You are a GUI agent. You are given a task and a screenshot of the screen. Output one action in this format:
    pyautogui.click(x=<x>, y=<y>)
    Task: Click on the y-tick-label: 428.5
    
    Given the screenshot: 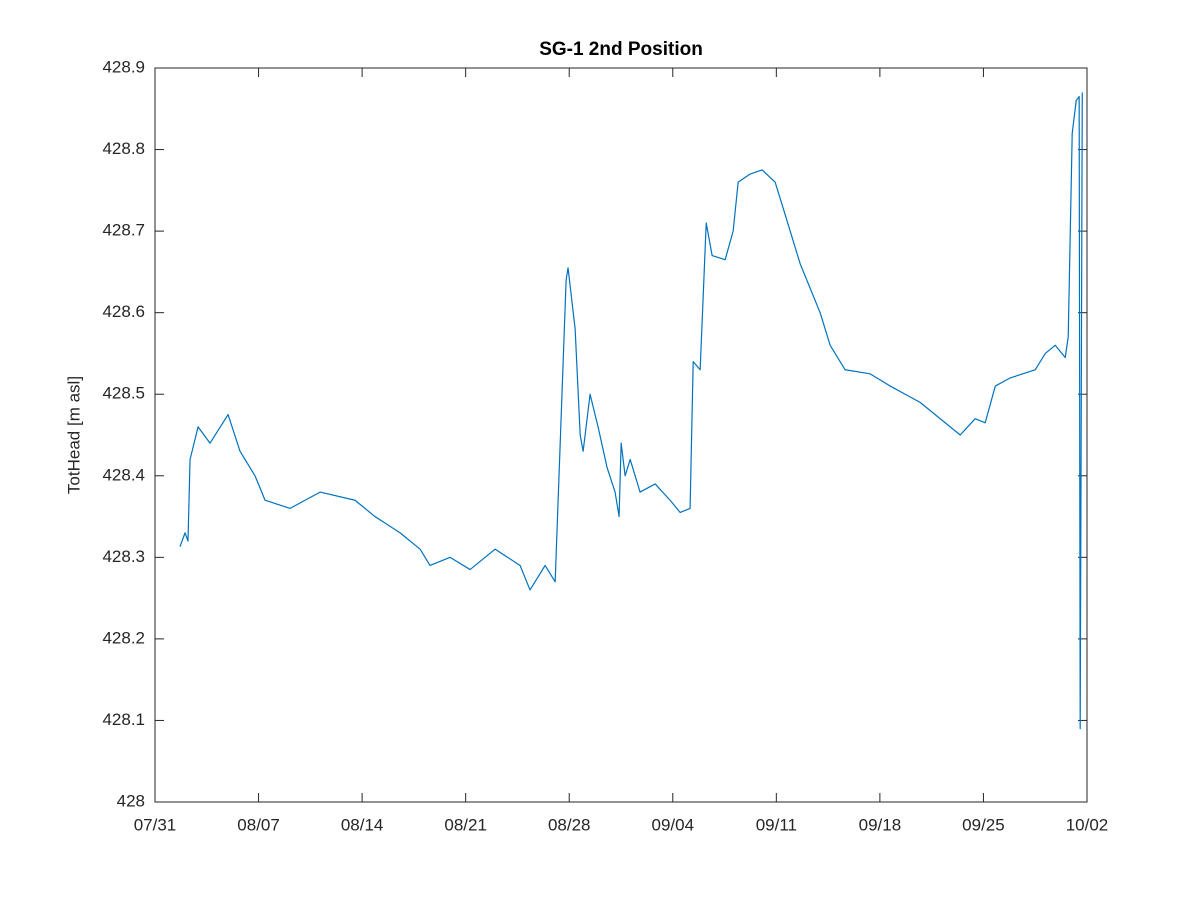 What is the action you would take?
    pyautogui.click(x=123, y=393)
    